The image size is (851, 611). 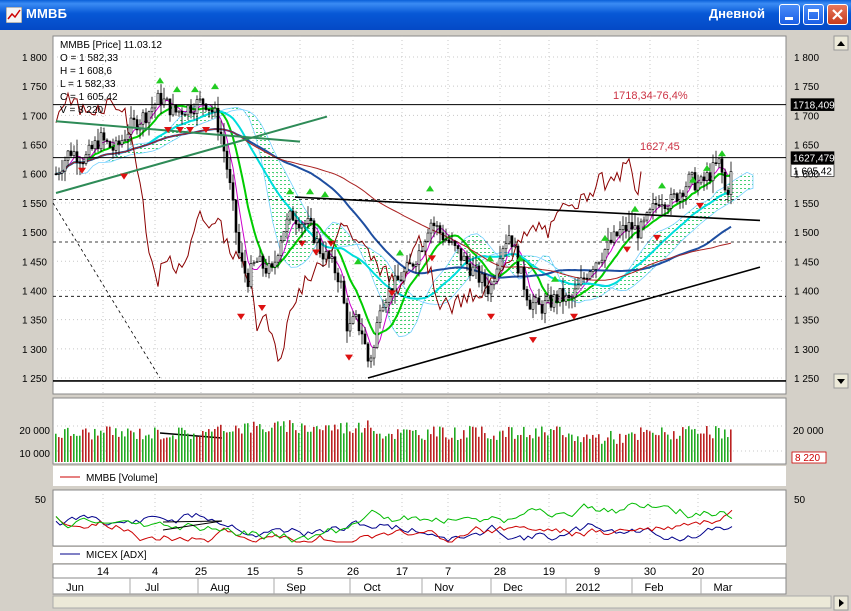 What do you see at coordinates (41, 500) in the screenshot?
I see `adx-tick-50: 50` at bounding box center [41, 500].